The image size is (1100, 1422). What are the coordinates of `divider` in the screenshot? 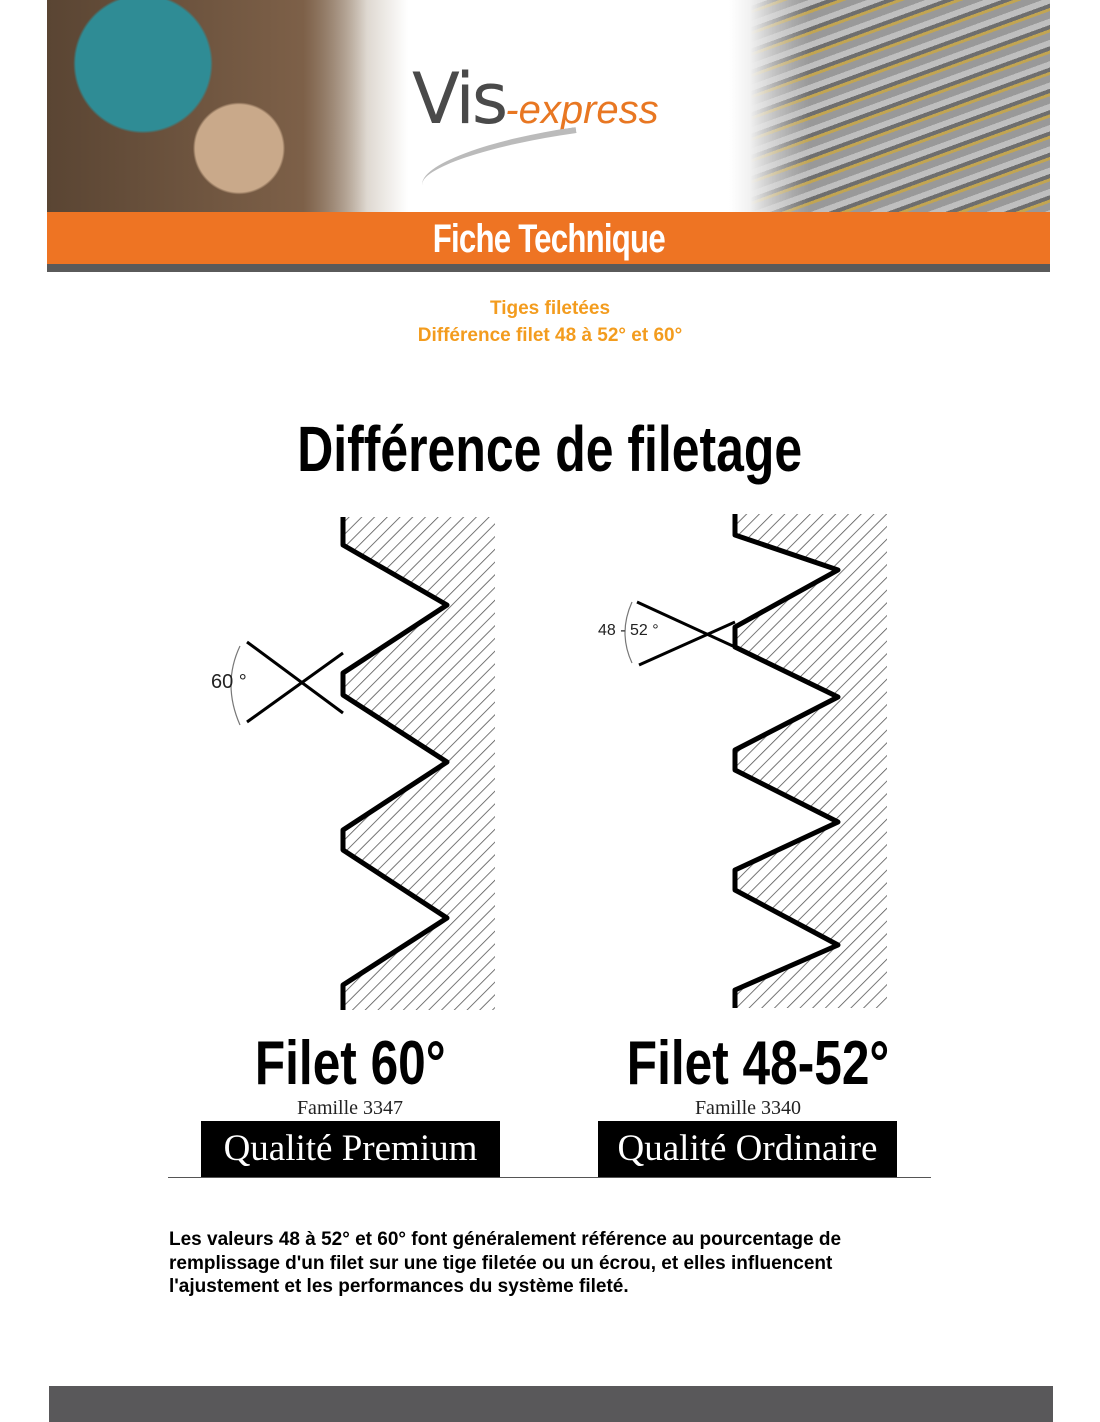 It's located at (548, 268).